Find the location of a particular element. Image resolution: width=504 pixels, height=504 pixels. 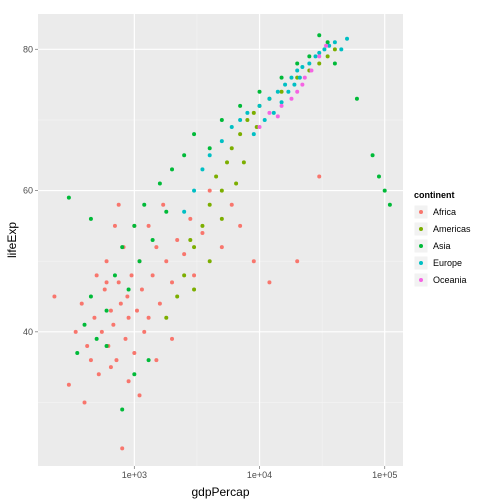

legend-marker-americas is located at coordinates (421, 229).